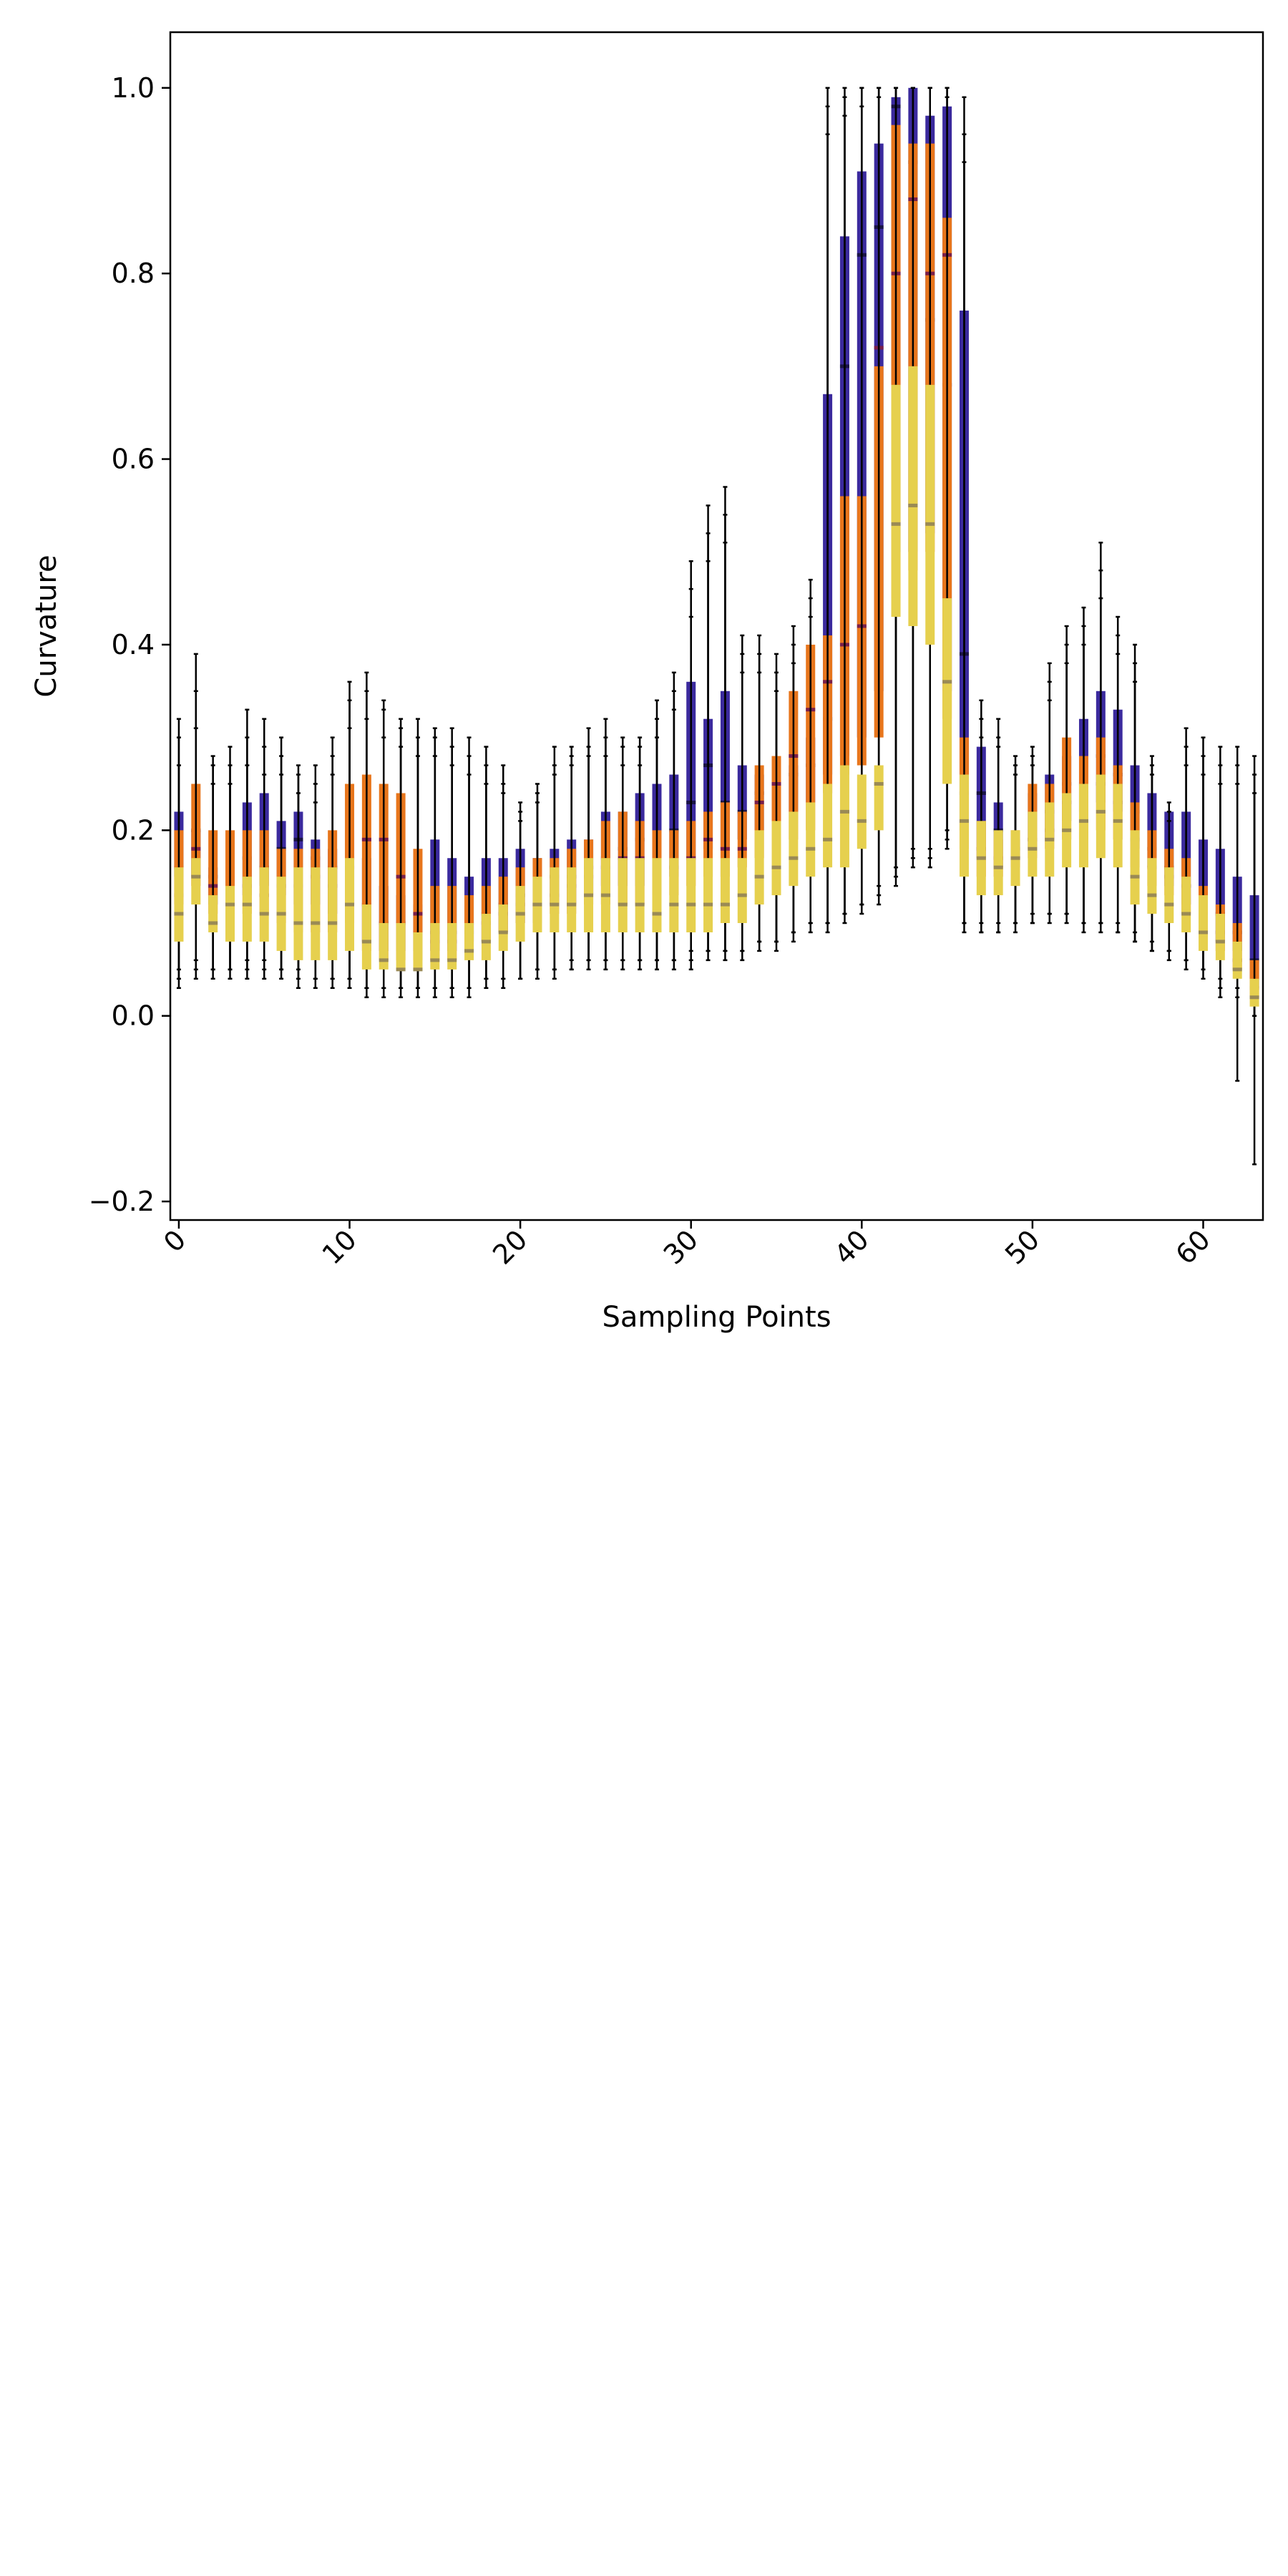  I want to click on y-tick-label: 0.2, so click(133, 830).